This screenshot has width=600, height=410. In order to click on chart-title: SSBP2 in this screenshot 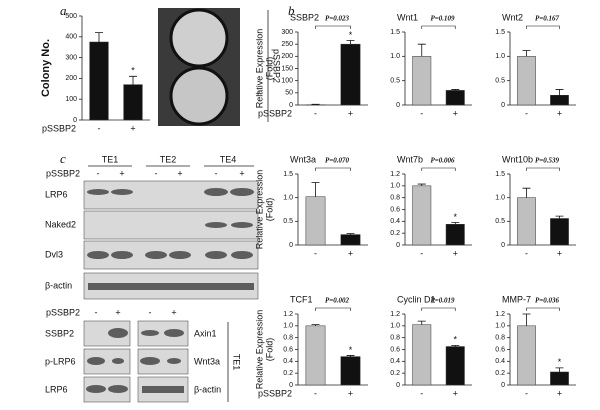, I will do `click(304, 17)`.